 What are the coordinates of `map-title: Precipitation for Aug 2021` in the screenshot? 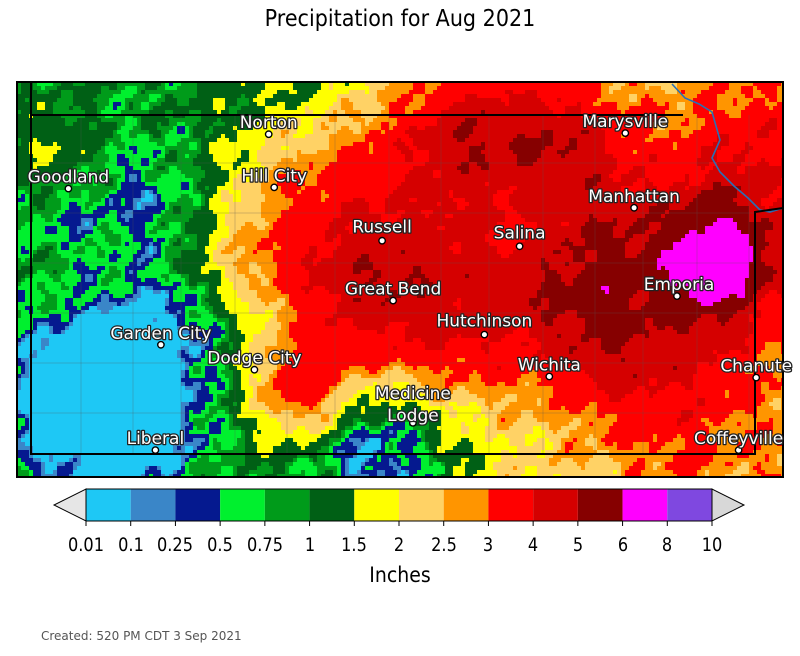 It's located at (400, 19).